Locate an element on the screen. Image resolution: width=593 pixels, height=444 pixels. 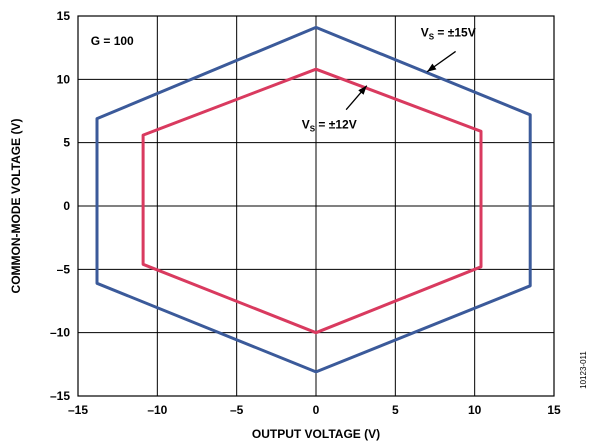
annotation-arrows is located at coordinates (401, 80).